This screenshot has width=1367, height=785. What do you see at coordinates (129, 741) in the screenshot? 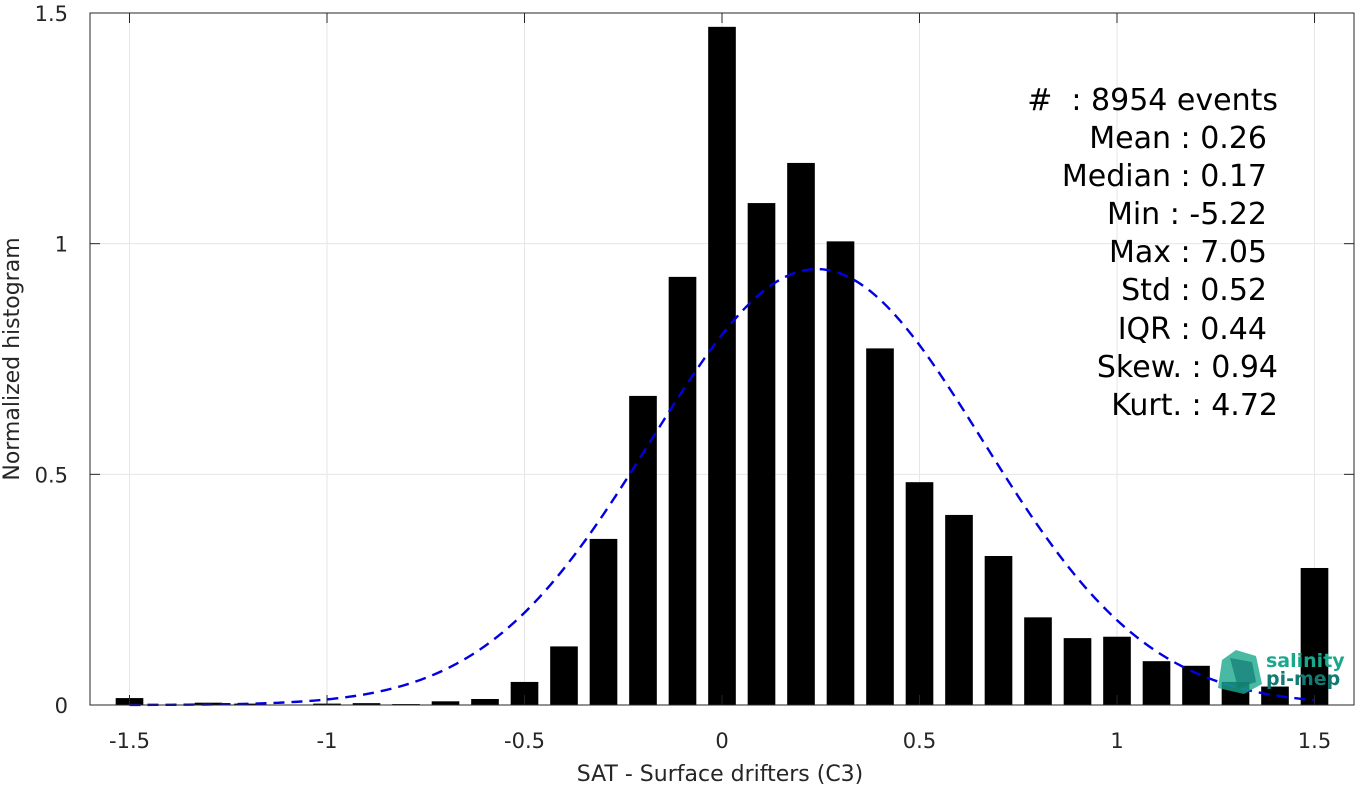
I see `x-tick-label: -1.5` at bounding box center [129, 741].